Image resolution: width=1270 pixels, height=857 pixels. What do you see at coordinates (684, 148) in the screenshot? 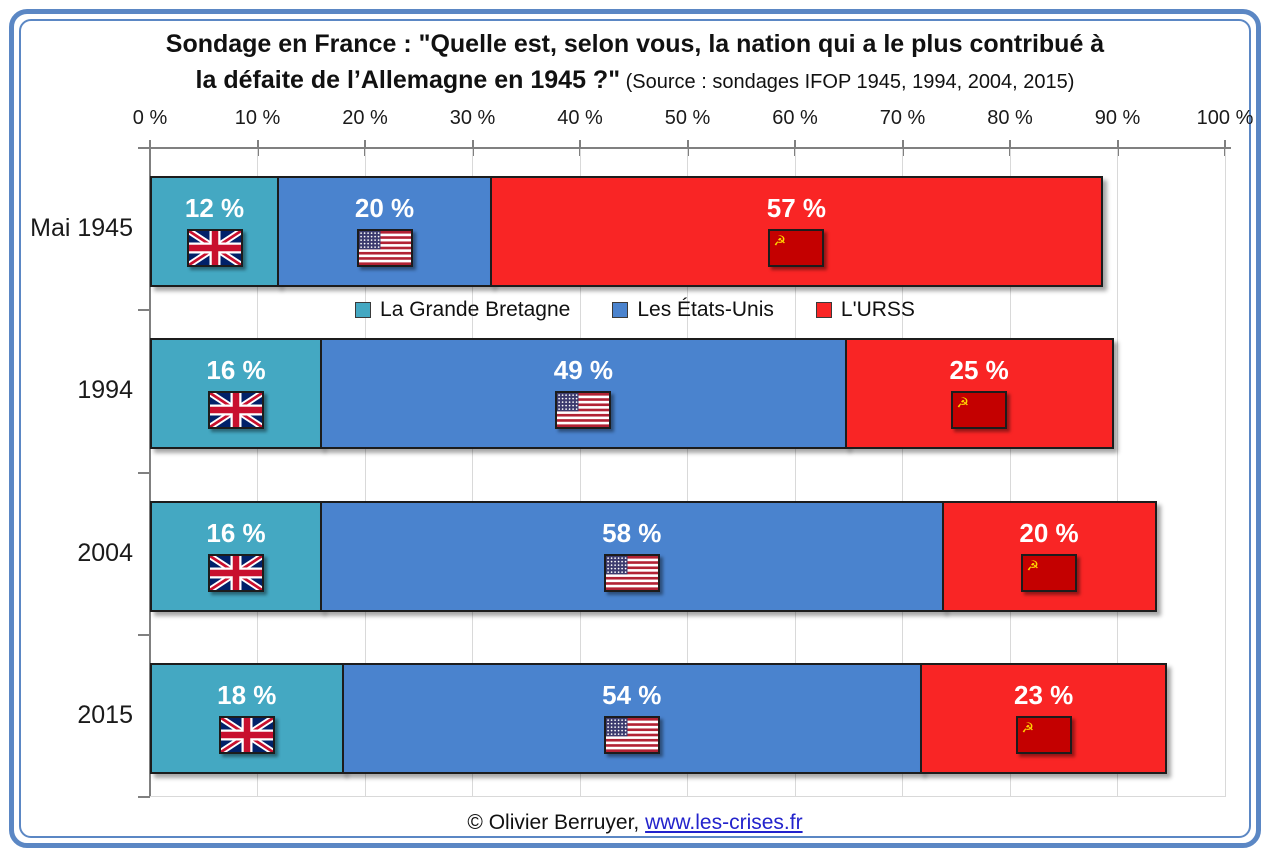
I see `x-axis-line` at bounding box center [684, 148].